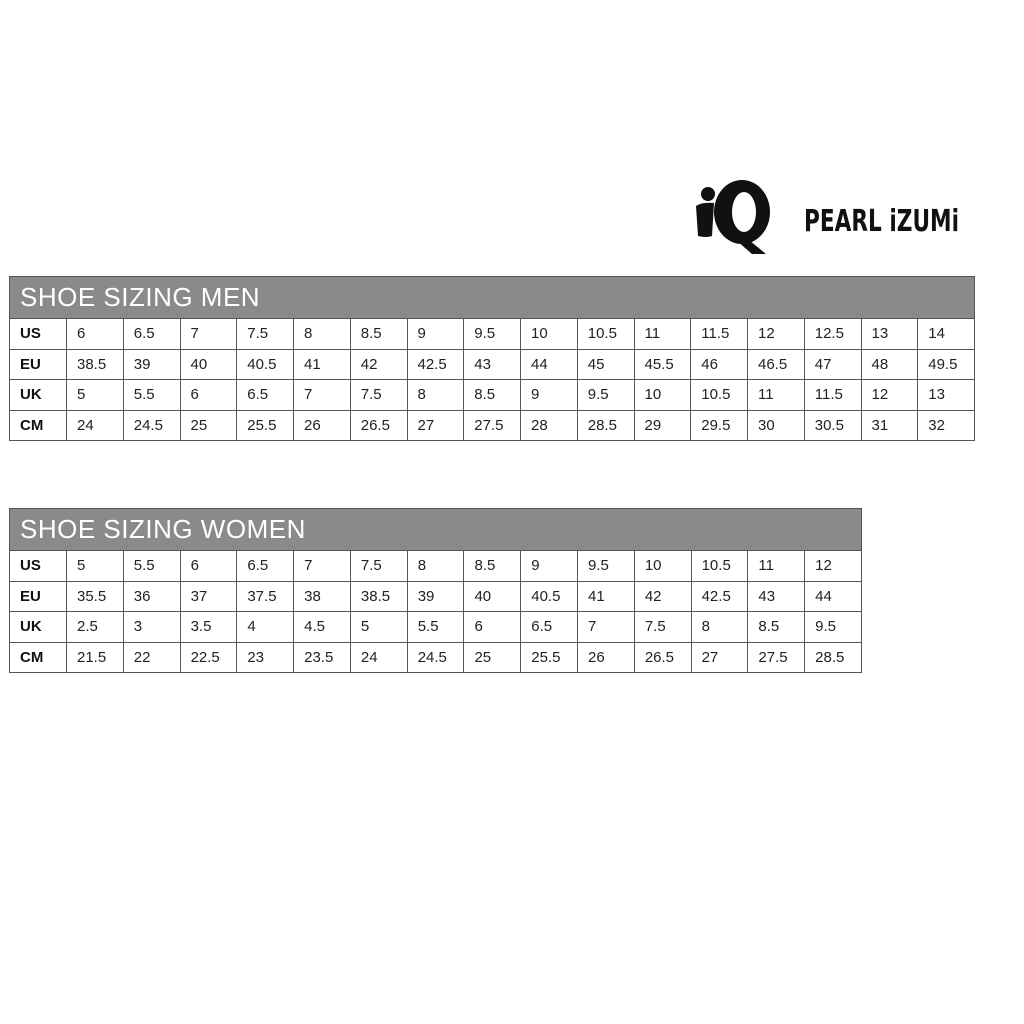 This screenshot has height=1024, width=1024. What do you see at coordinates (549, 566) in the screenshot?
I see `size-cell: 9` at bounding box center [549, 566].